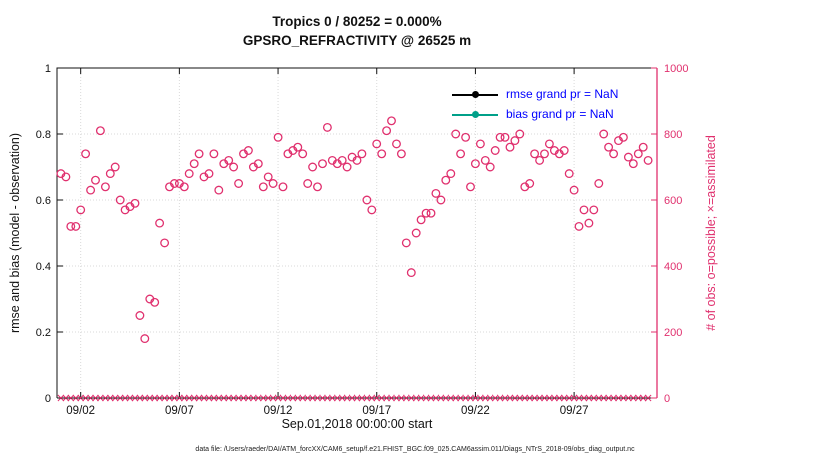 The height and width of the screenshot is (470, 830). I want to click on right-tick-label: 800, so click(673, 135).